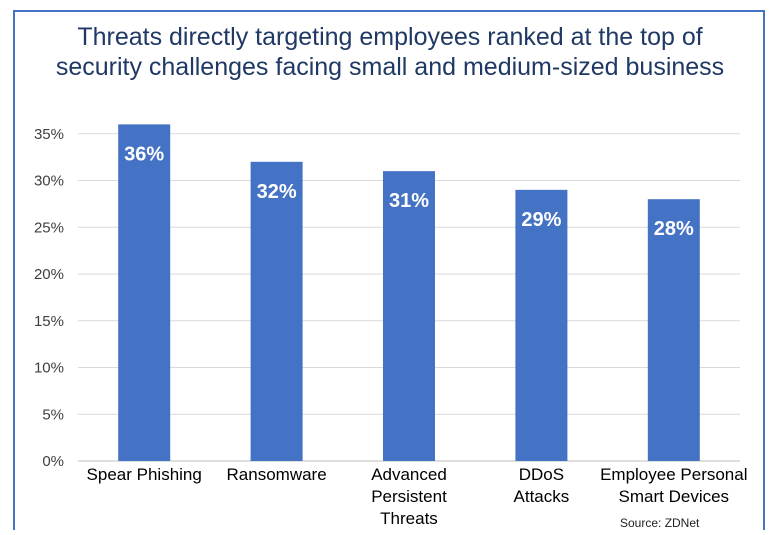 The height and width of the screenshot is (535, 771). I want to click on x-tick-label: Attacks, so click(542, 496).